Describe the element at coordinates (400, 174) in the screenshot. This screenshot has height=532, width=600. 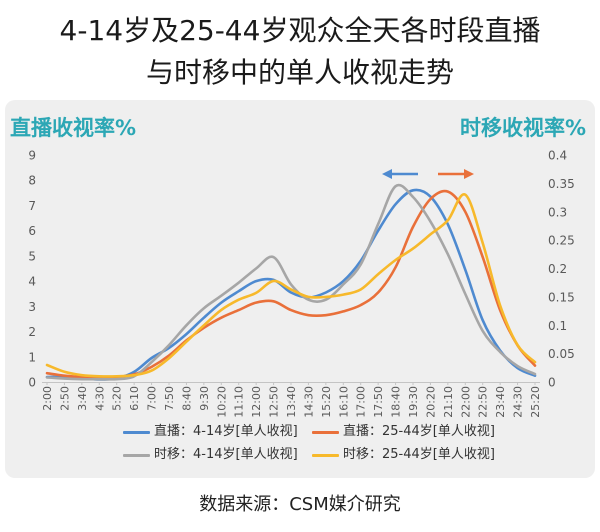
I see `left-arrow-annotation` at that location.